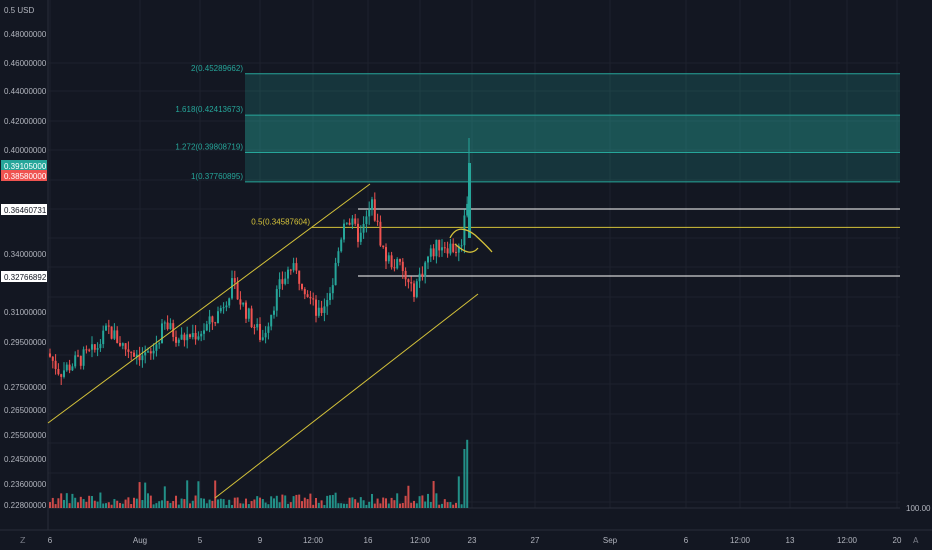  I want to click on timezone-icon: Z, so click(23, 540).